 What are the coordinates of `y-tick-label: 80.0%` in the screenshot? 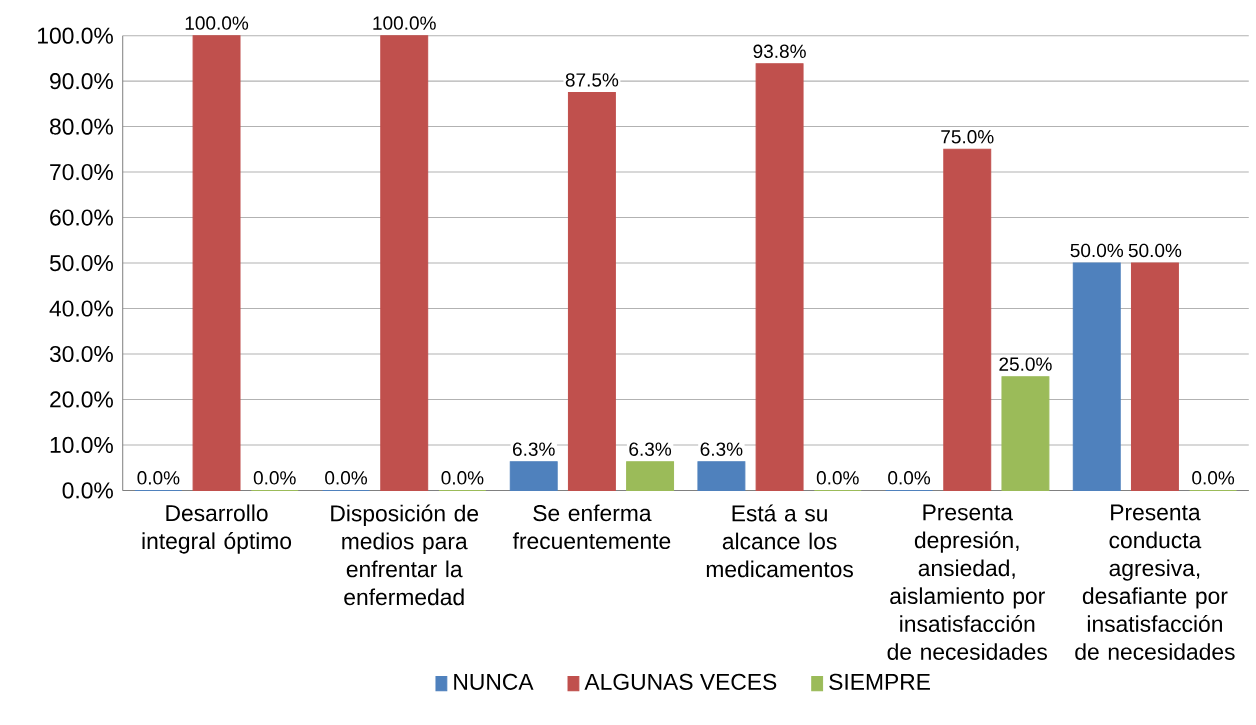 It's located at (81, 126).